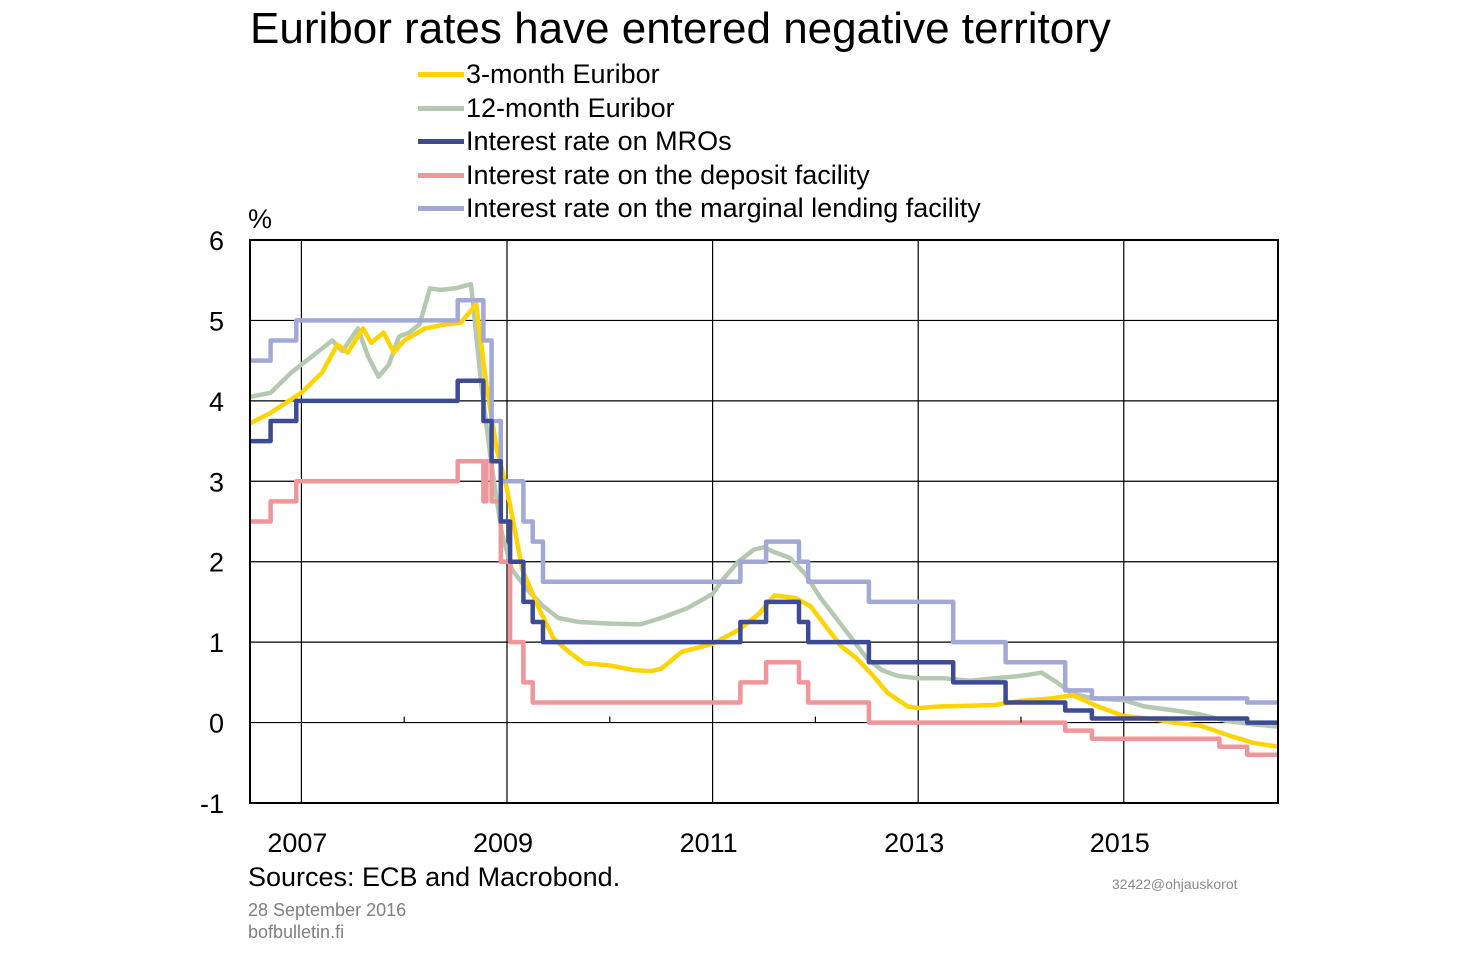 The height and width of the screenshot is (956, 1464). Describe the element at coordinates (260, 219) in the screenshot. I see `y-axis-unit-label: %` at that location.